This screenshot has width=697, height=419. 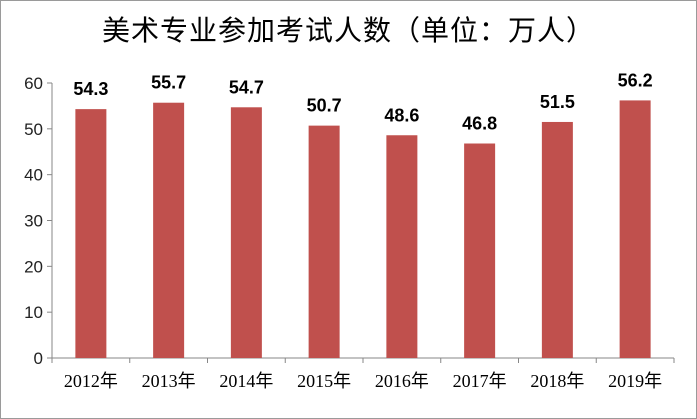 What do you see at coordinates (33, 266) in the screenshot?
I see `y-tick-label: 20` at bounding box center [33, 266].